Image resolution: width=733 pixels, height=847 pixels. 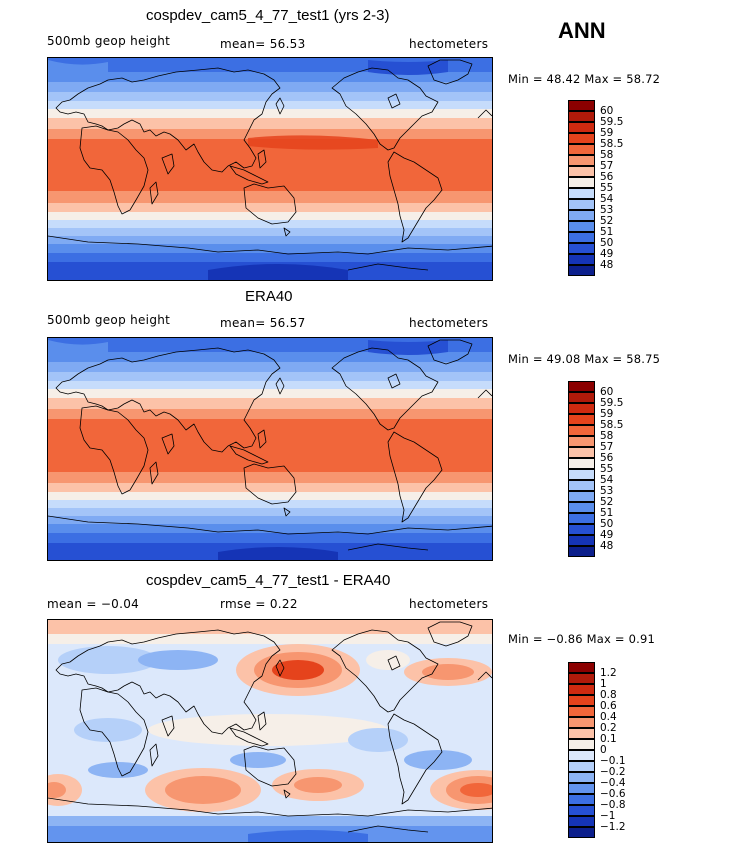 I want to click on panel2-mean: mean= 56.57, so click(x=263, y=323).